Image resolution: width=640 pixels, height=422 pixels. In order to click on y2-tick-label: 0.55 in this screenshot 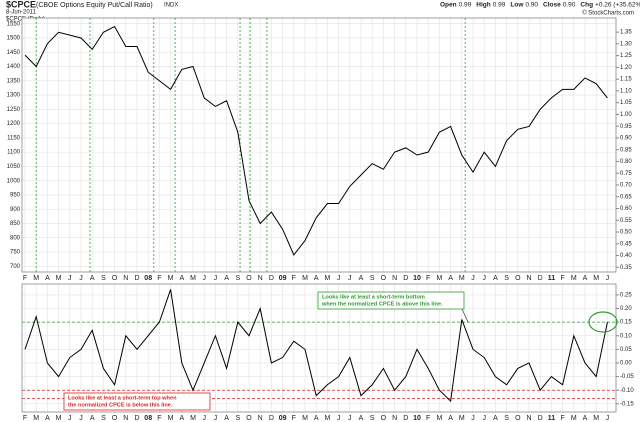, I will do `click(626, 221)`.